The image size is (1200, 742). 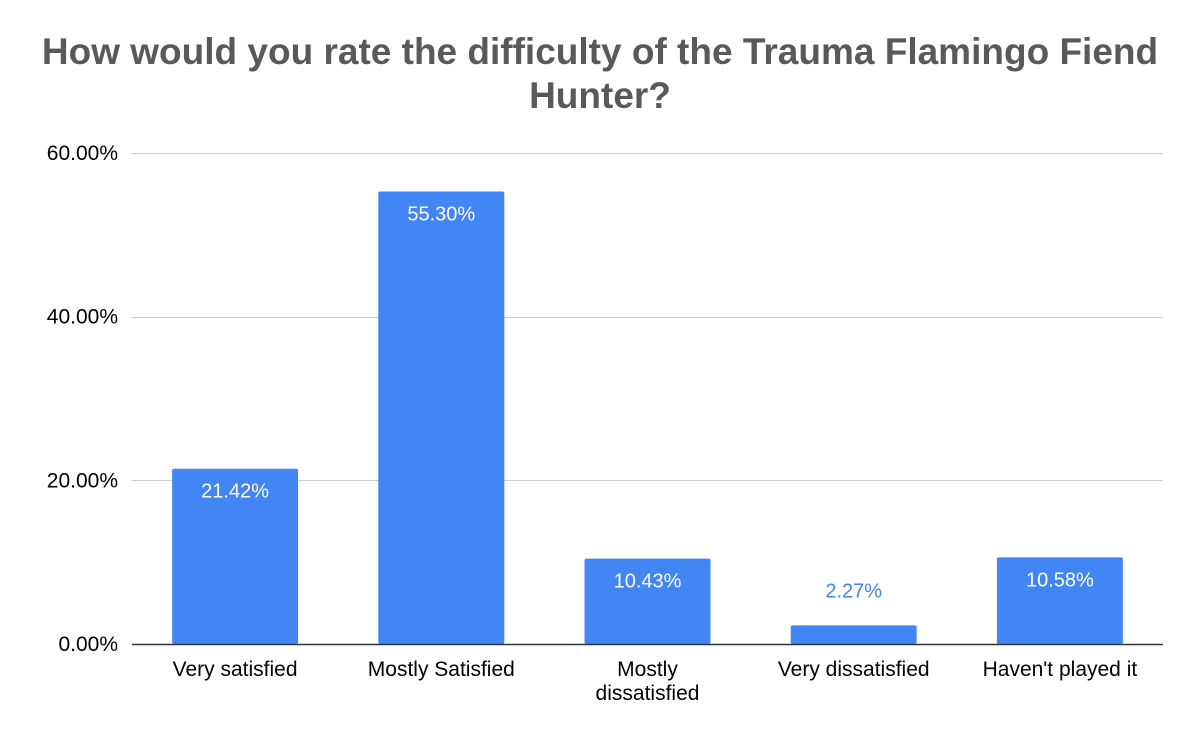 I want to click on x-category-label: Mostly, so click(x=647, y=669).